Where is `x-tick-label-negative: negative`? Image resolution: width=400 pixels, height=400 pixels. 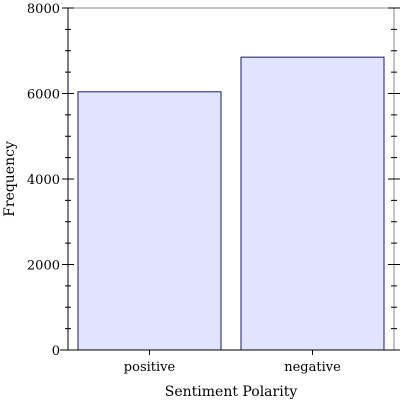 x-tick-label-negative: negative is located at coordinates (312, 367).